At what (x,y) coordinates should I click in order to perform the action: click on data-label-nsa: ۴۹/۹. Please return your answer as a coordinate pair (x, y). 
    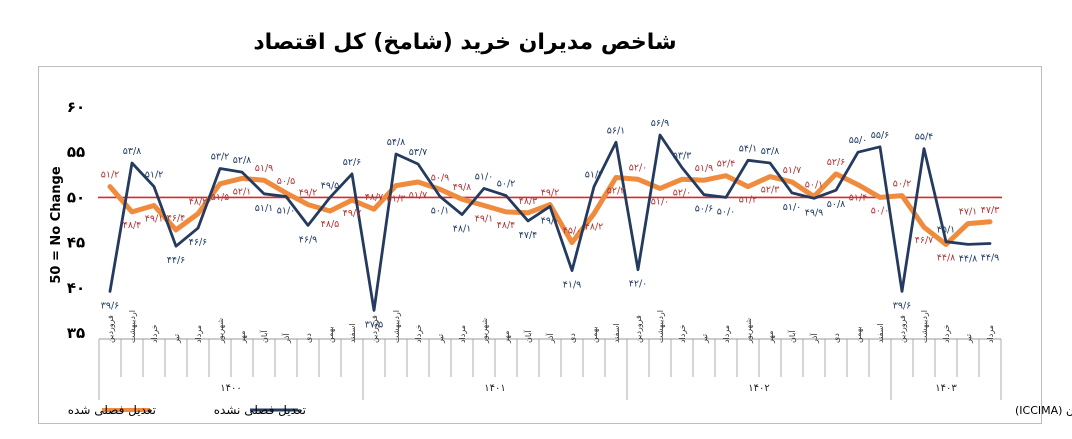
    Looking at the image, I should click on (814, 212).